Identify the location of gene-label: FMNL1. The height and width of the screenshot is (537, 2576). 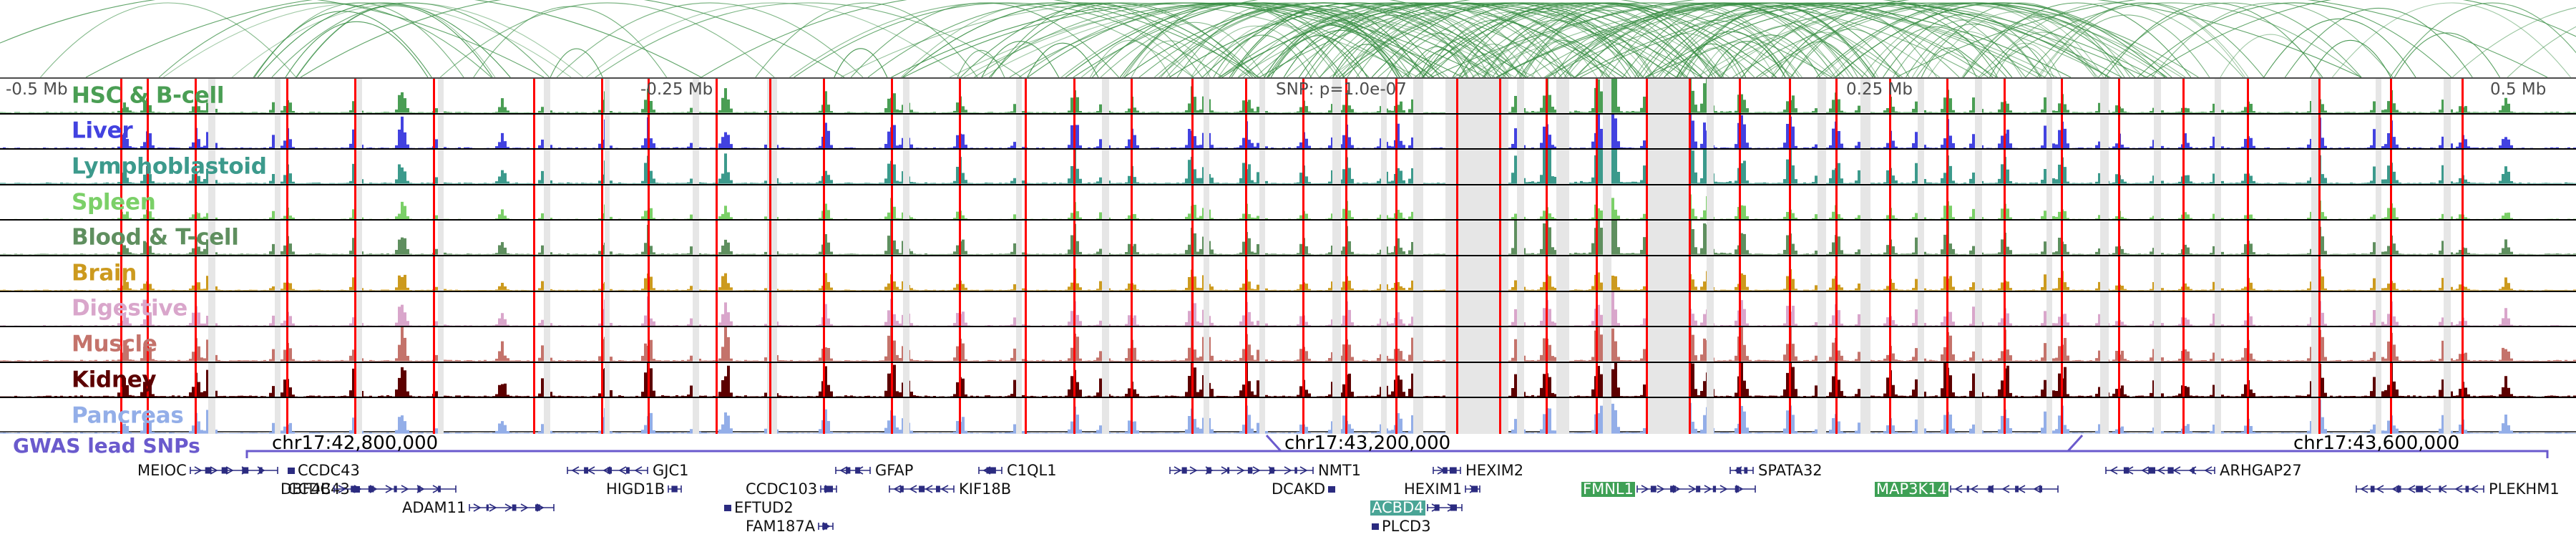
(1608, 489).